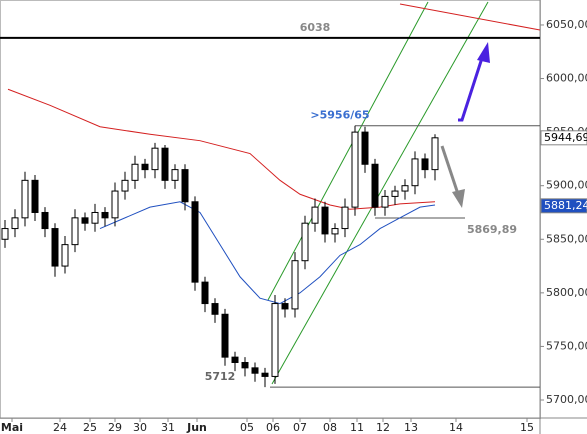 This screenshot has height=434, width=587. Describe the element at coordinates (357, 427) in the screenshot. I see `x-tick-label: 11` at that location.